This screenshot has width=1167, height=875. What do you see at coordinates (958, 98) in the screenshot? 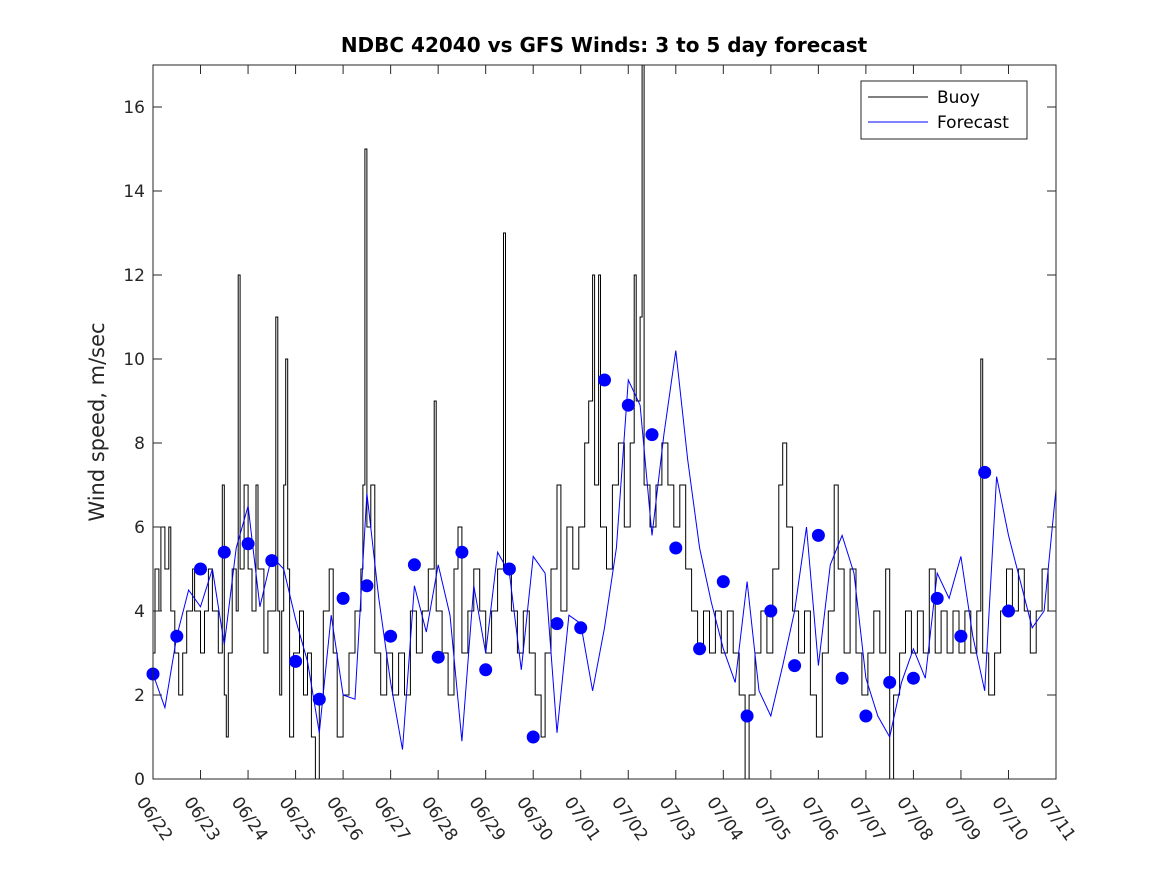
I see `legend-buoy-label: Buoy` at bounding box center [958, 98].